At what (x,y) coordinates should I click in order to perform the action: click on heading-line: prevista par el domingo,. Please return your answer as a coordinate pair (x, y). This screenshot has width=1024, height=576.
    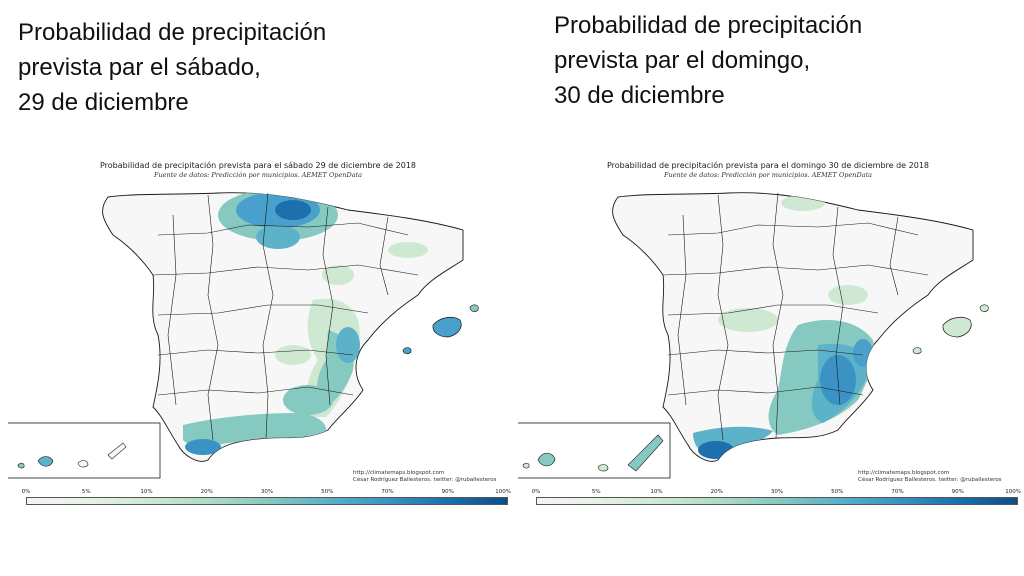
    Looking at the image, I should click on (682, 60).